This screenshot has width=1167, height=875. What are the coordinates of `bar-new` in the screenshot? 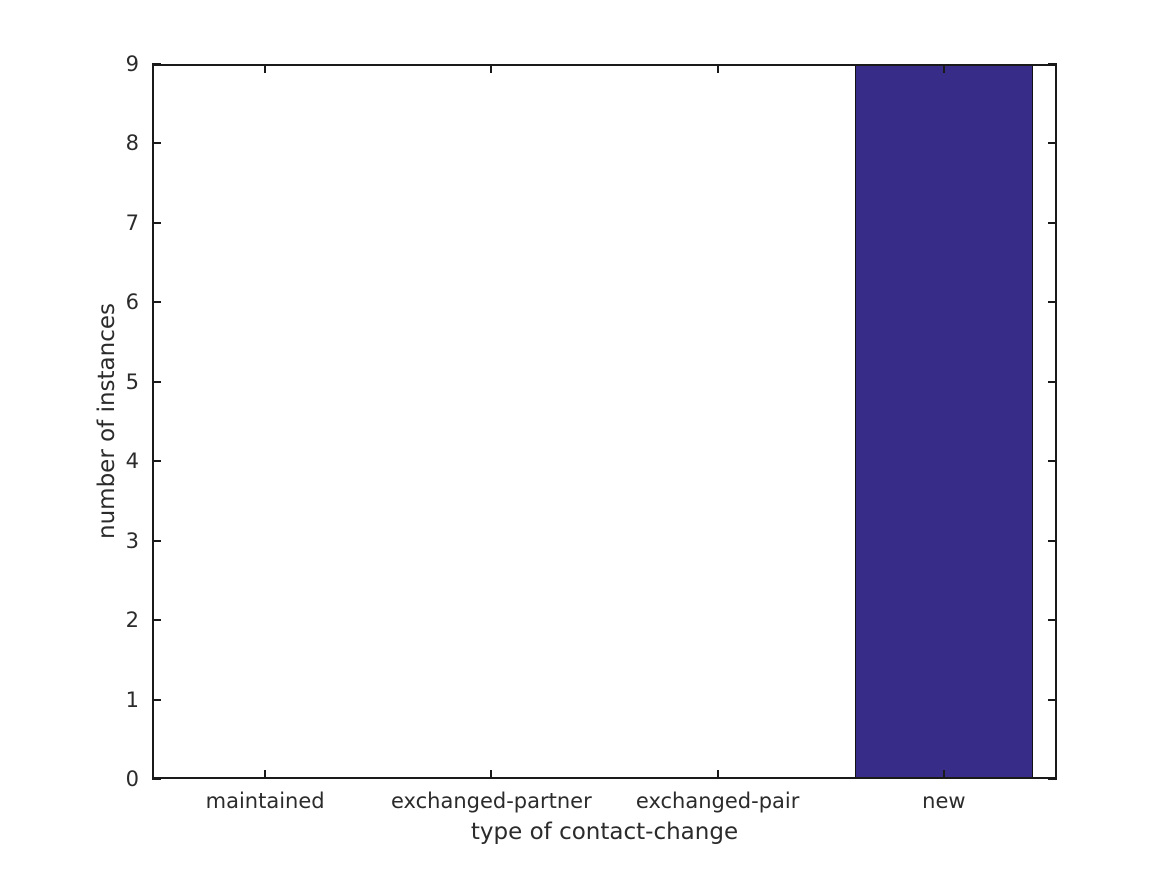 It's located at (944, 421).